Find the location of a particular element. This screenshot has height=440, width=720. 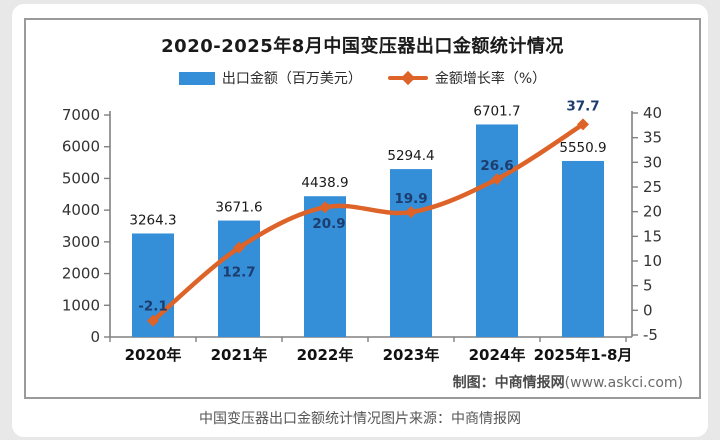

y-axis-right-tick-label: -5 is located at coordinates (650, 335).